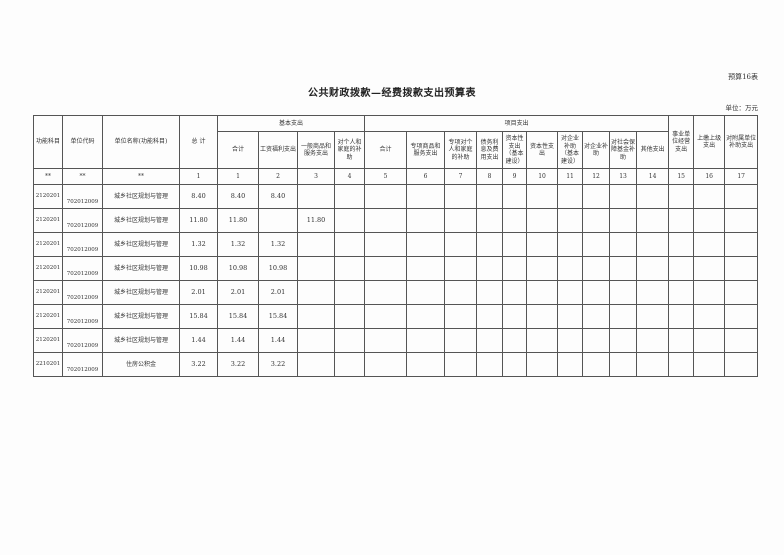 This screenshot has width=784, height=555. Describe the element at coordinates (198, 142) in the screenshot. I see `header-total: 总 计` at that location.